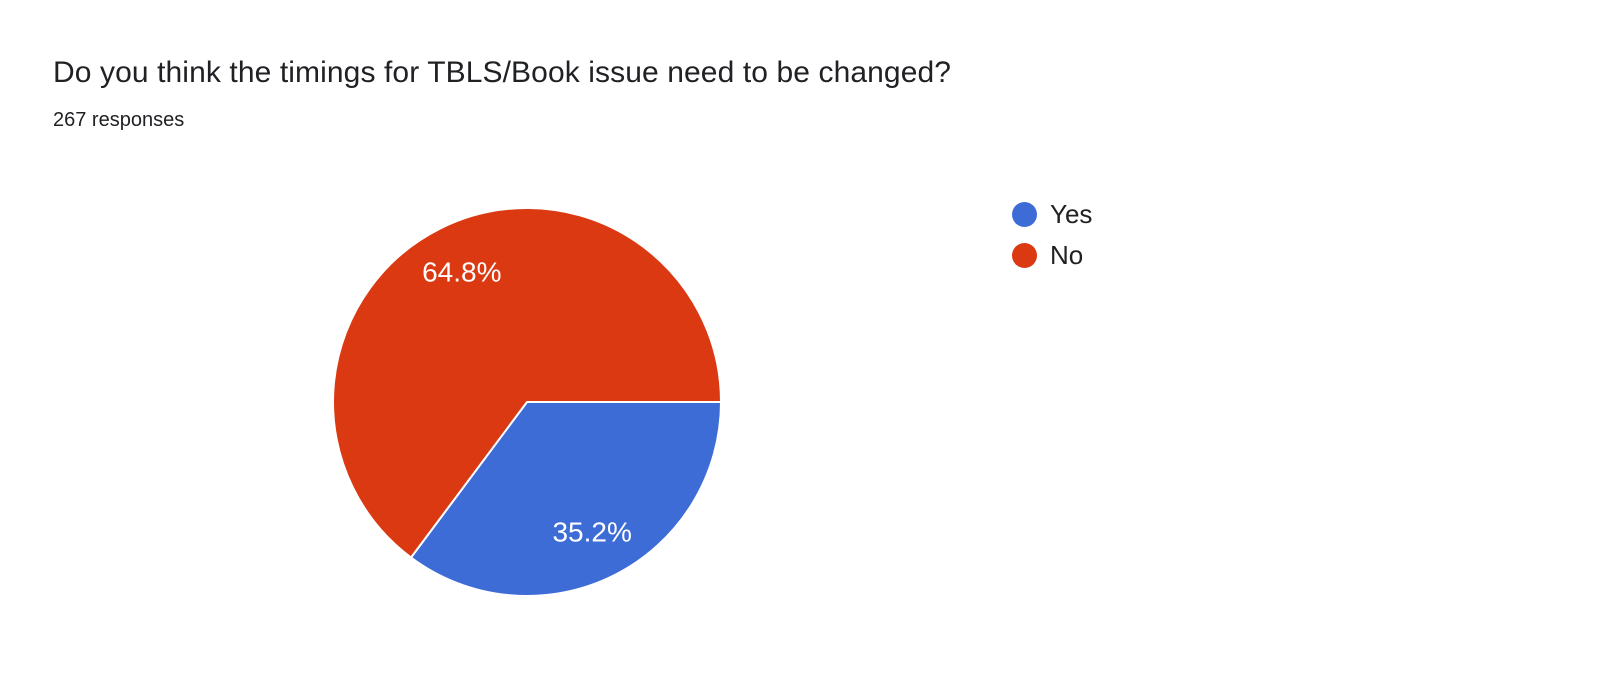  Describe the element at coordinates (1024, 255) in the screenshot. I see `legend-dot-no-icon` at that location.